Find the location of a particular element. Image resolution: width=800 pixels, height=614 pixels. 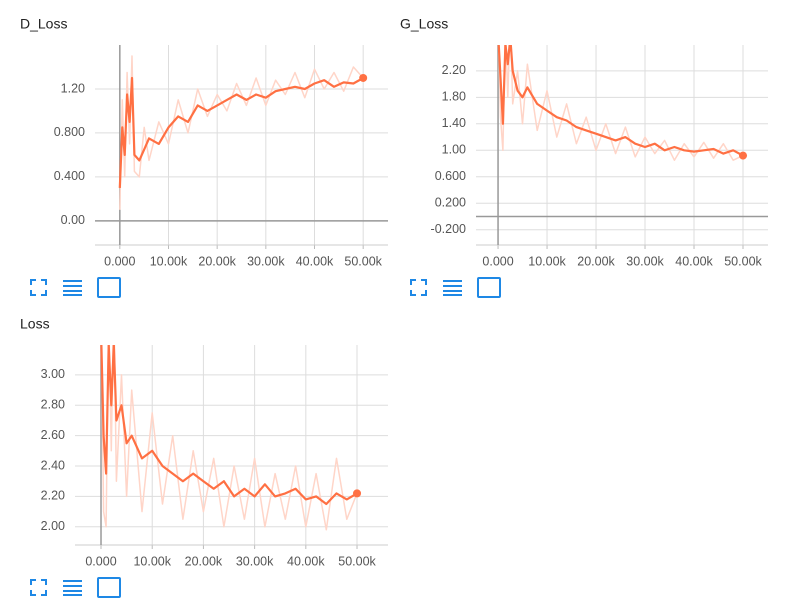

chart-title: G_Loss is located at coordinates (424, 24).